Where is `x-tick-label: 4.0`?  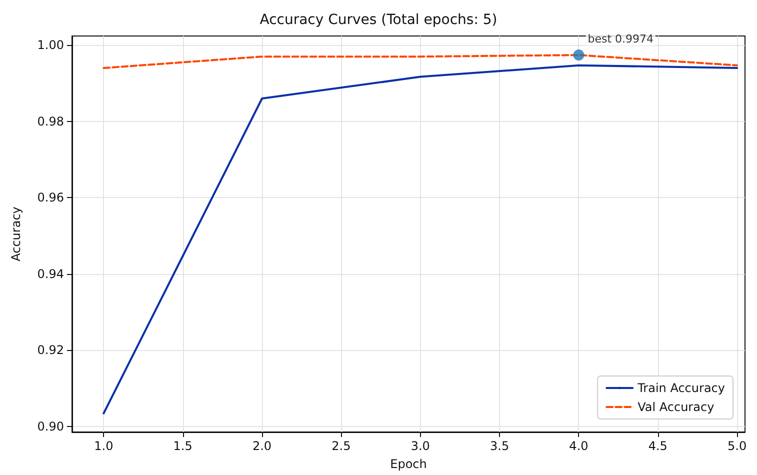
x-tick-label: 4.0 is located at coordinates (578, 446).